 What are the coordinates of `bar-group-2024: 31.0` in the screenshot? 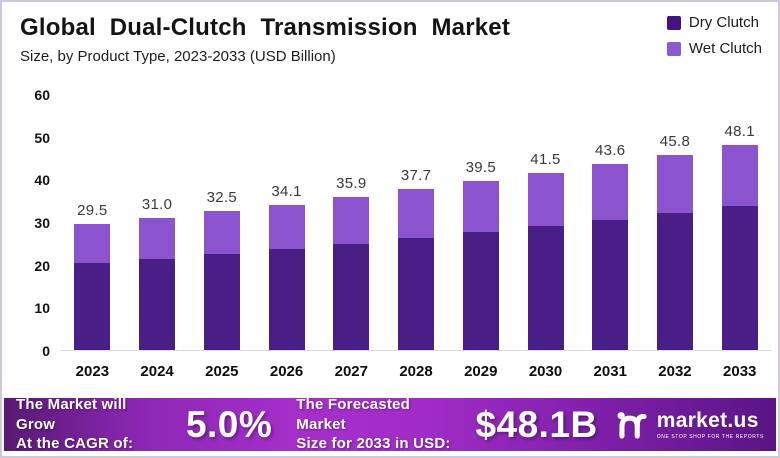 It's located at (157, 222).